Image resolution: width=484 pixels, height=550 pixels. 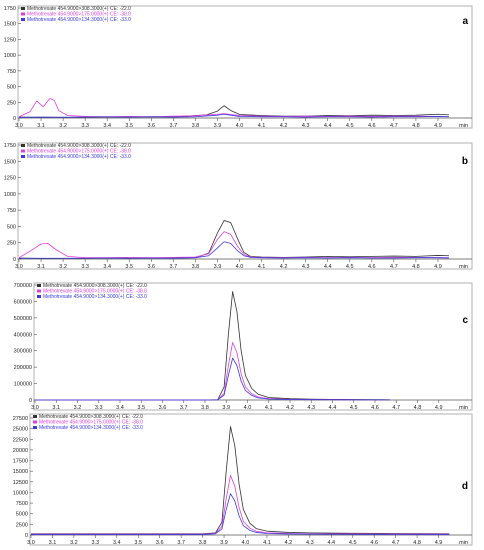 I want to click on panel-label: b, so click(x=465, y=161).